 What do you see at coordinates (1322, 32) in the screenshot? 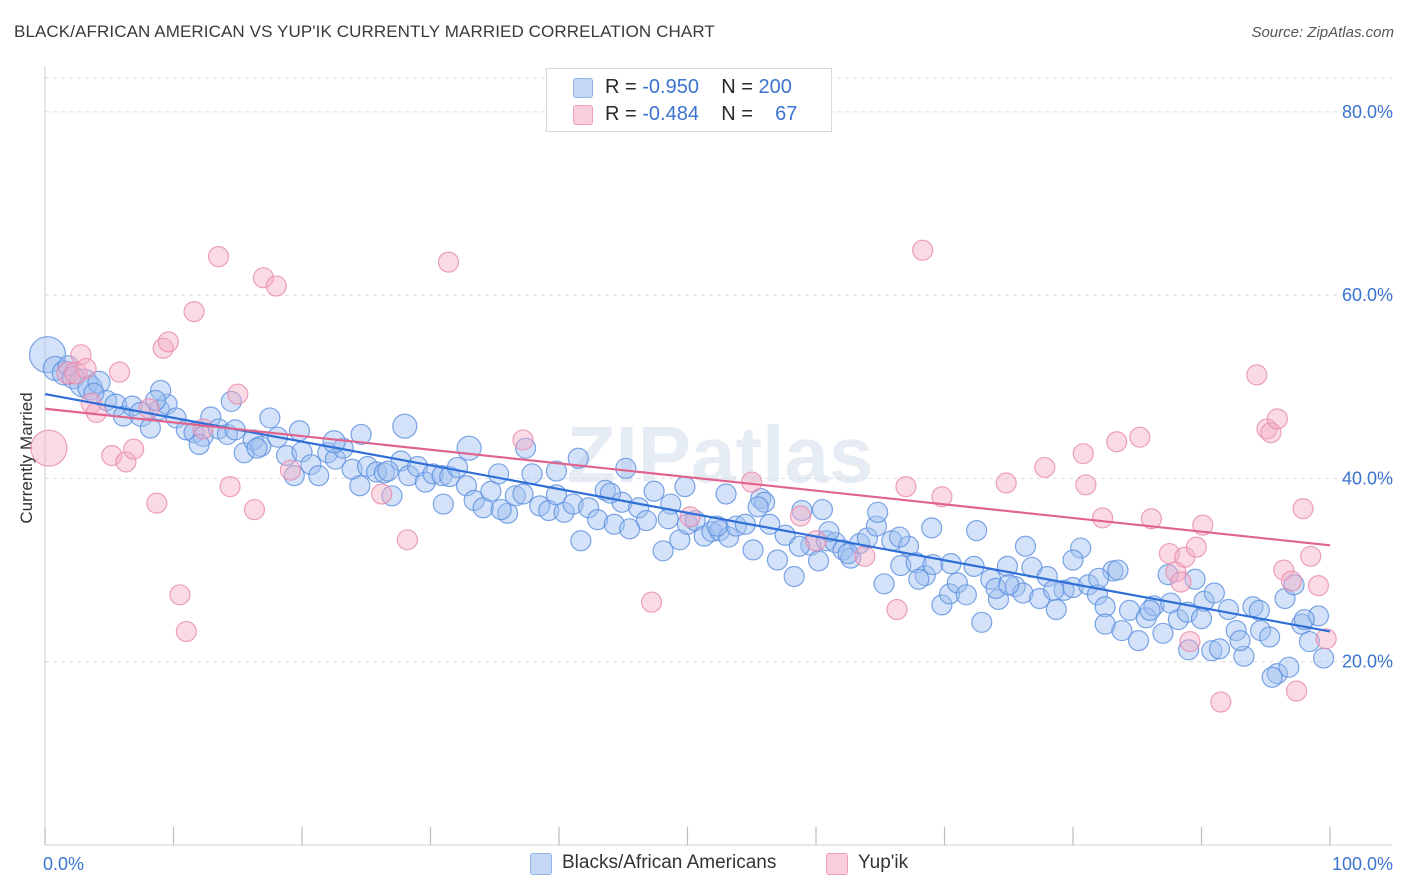
I see `source-label: Source: ZipAtlas.com` at bounding box center [1322, 32].